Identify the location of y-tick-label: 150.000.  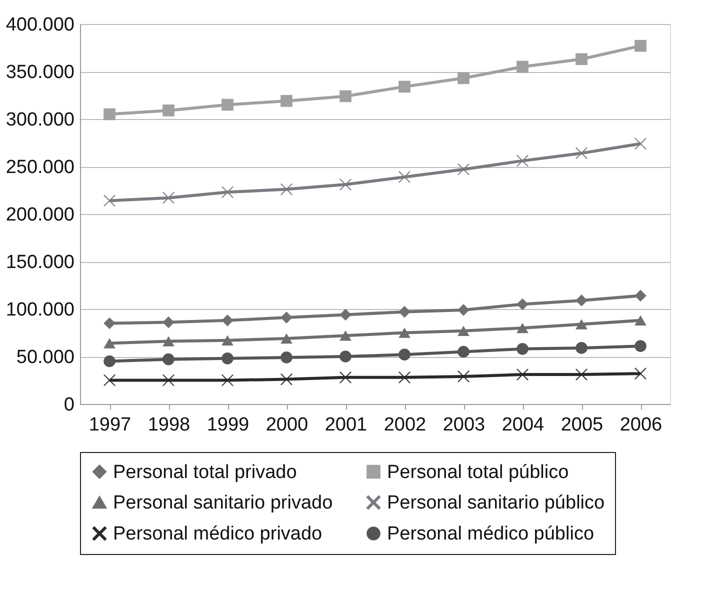
(40, 262).